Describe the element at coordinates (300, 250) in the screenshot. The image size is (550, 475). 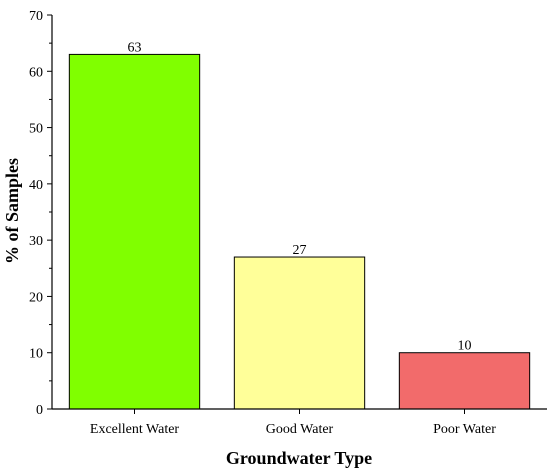
I see `bar-value-label: 27` at that location.